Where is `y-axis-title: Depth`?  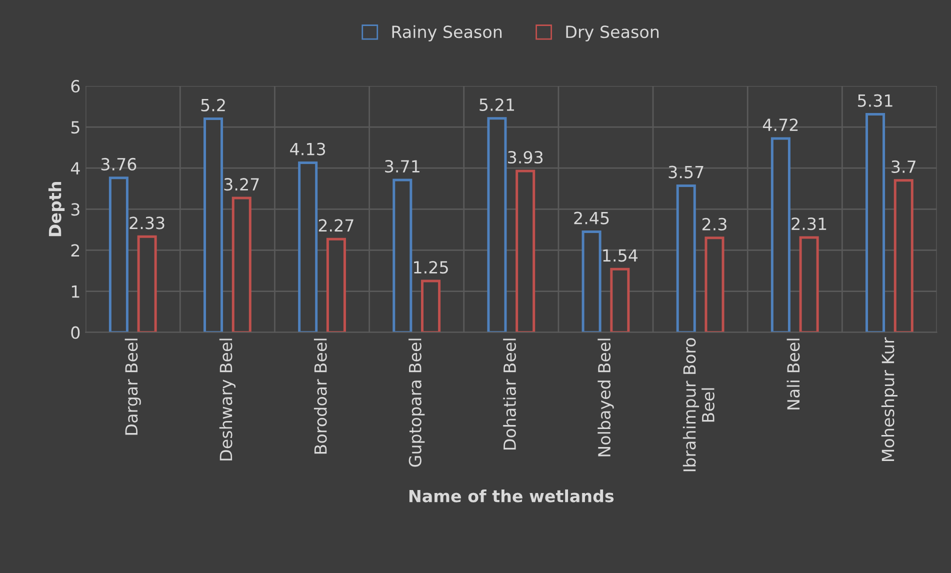
y-axis-title: Depth is located at coordinates (56, 209).